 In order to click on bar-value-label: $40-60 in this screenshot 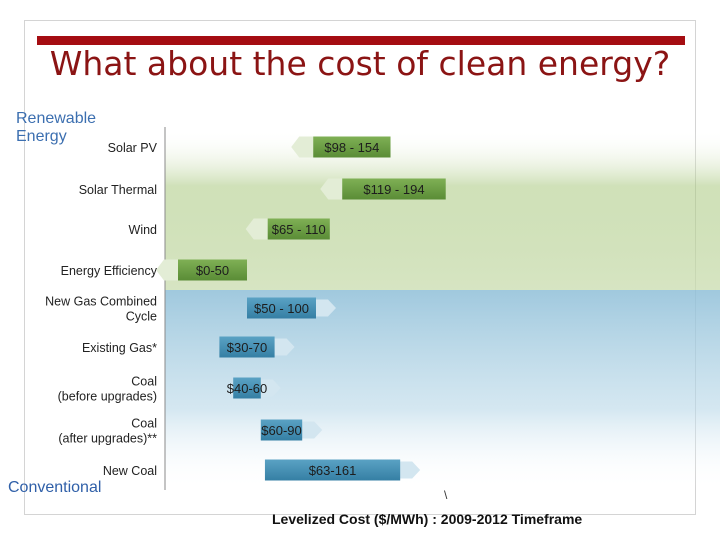, I will do `click(247, 388)`.